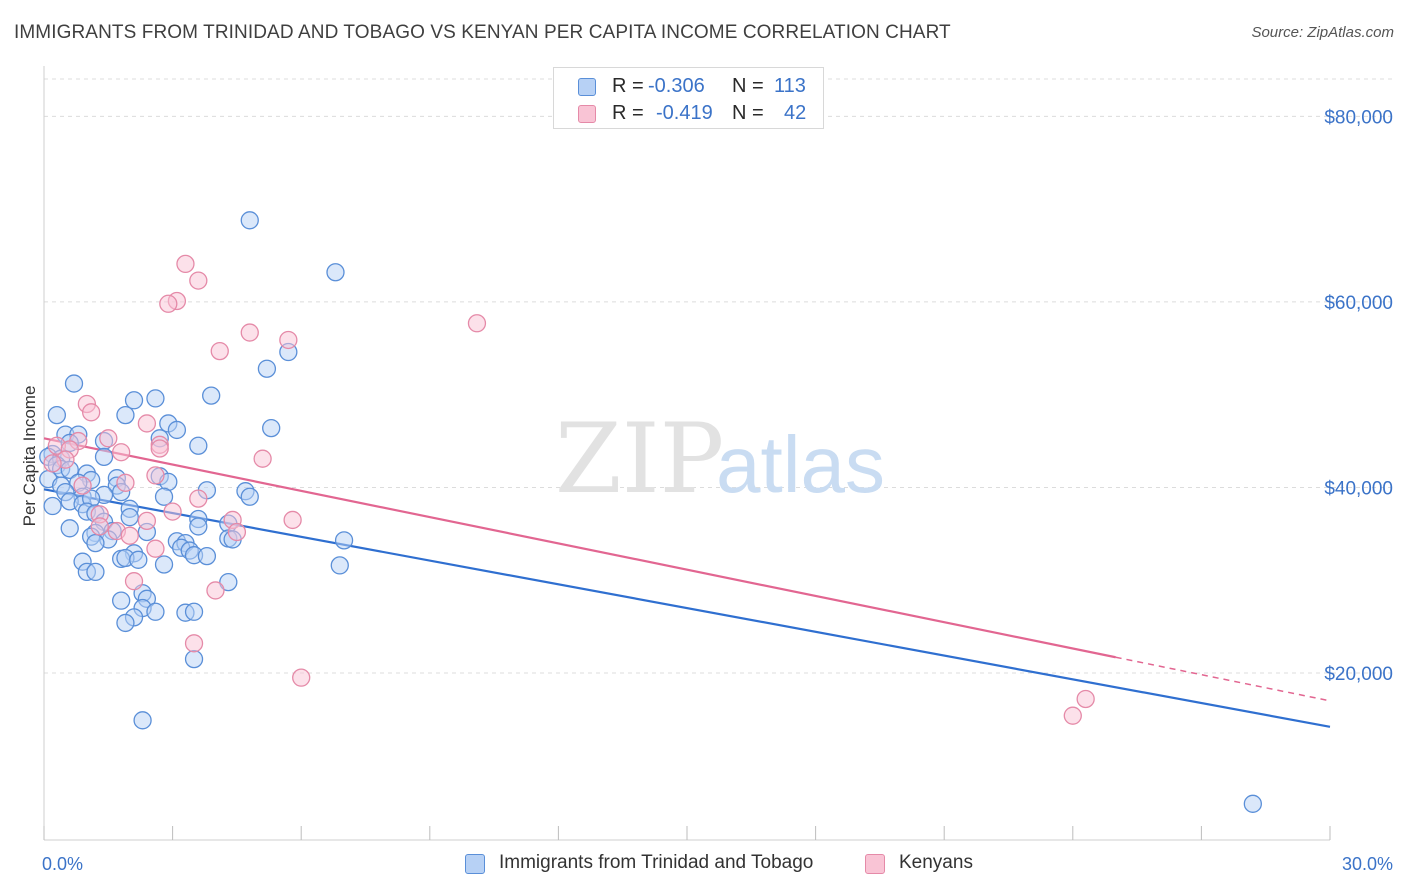 Image resolution: width=1406 pixels, height=892 pixels. I want to click on chart-source: Source: ZipAtlas.com, so click(1322, 32).